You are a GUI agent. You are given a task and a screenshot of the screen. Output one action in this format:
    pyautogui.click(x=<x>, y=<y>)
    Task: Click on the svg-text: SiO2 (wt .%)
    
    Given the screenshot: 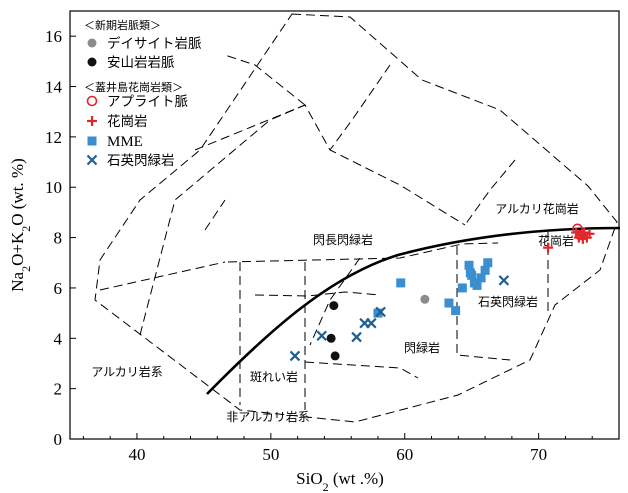 What is the action you would take?
    pyautogui.click(x=340, y=481)
    